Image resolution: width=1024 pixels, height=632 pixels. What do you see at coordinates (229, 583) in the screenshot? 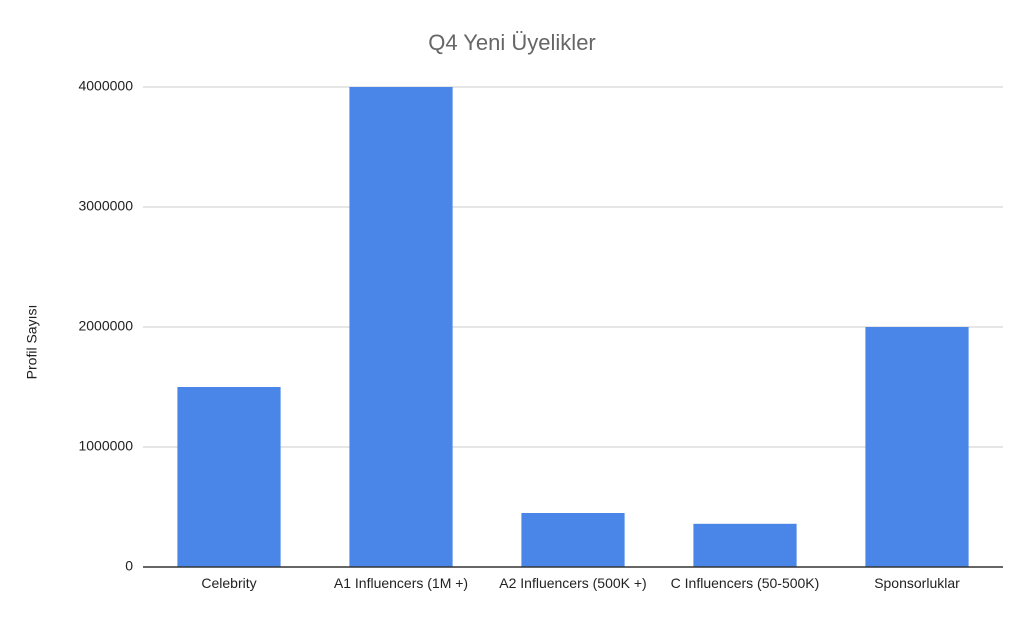
I see `x-tick-label: Celebrity` at bounding box center [229, 583].